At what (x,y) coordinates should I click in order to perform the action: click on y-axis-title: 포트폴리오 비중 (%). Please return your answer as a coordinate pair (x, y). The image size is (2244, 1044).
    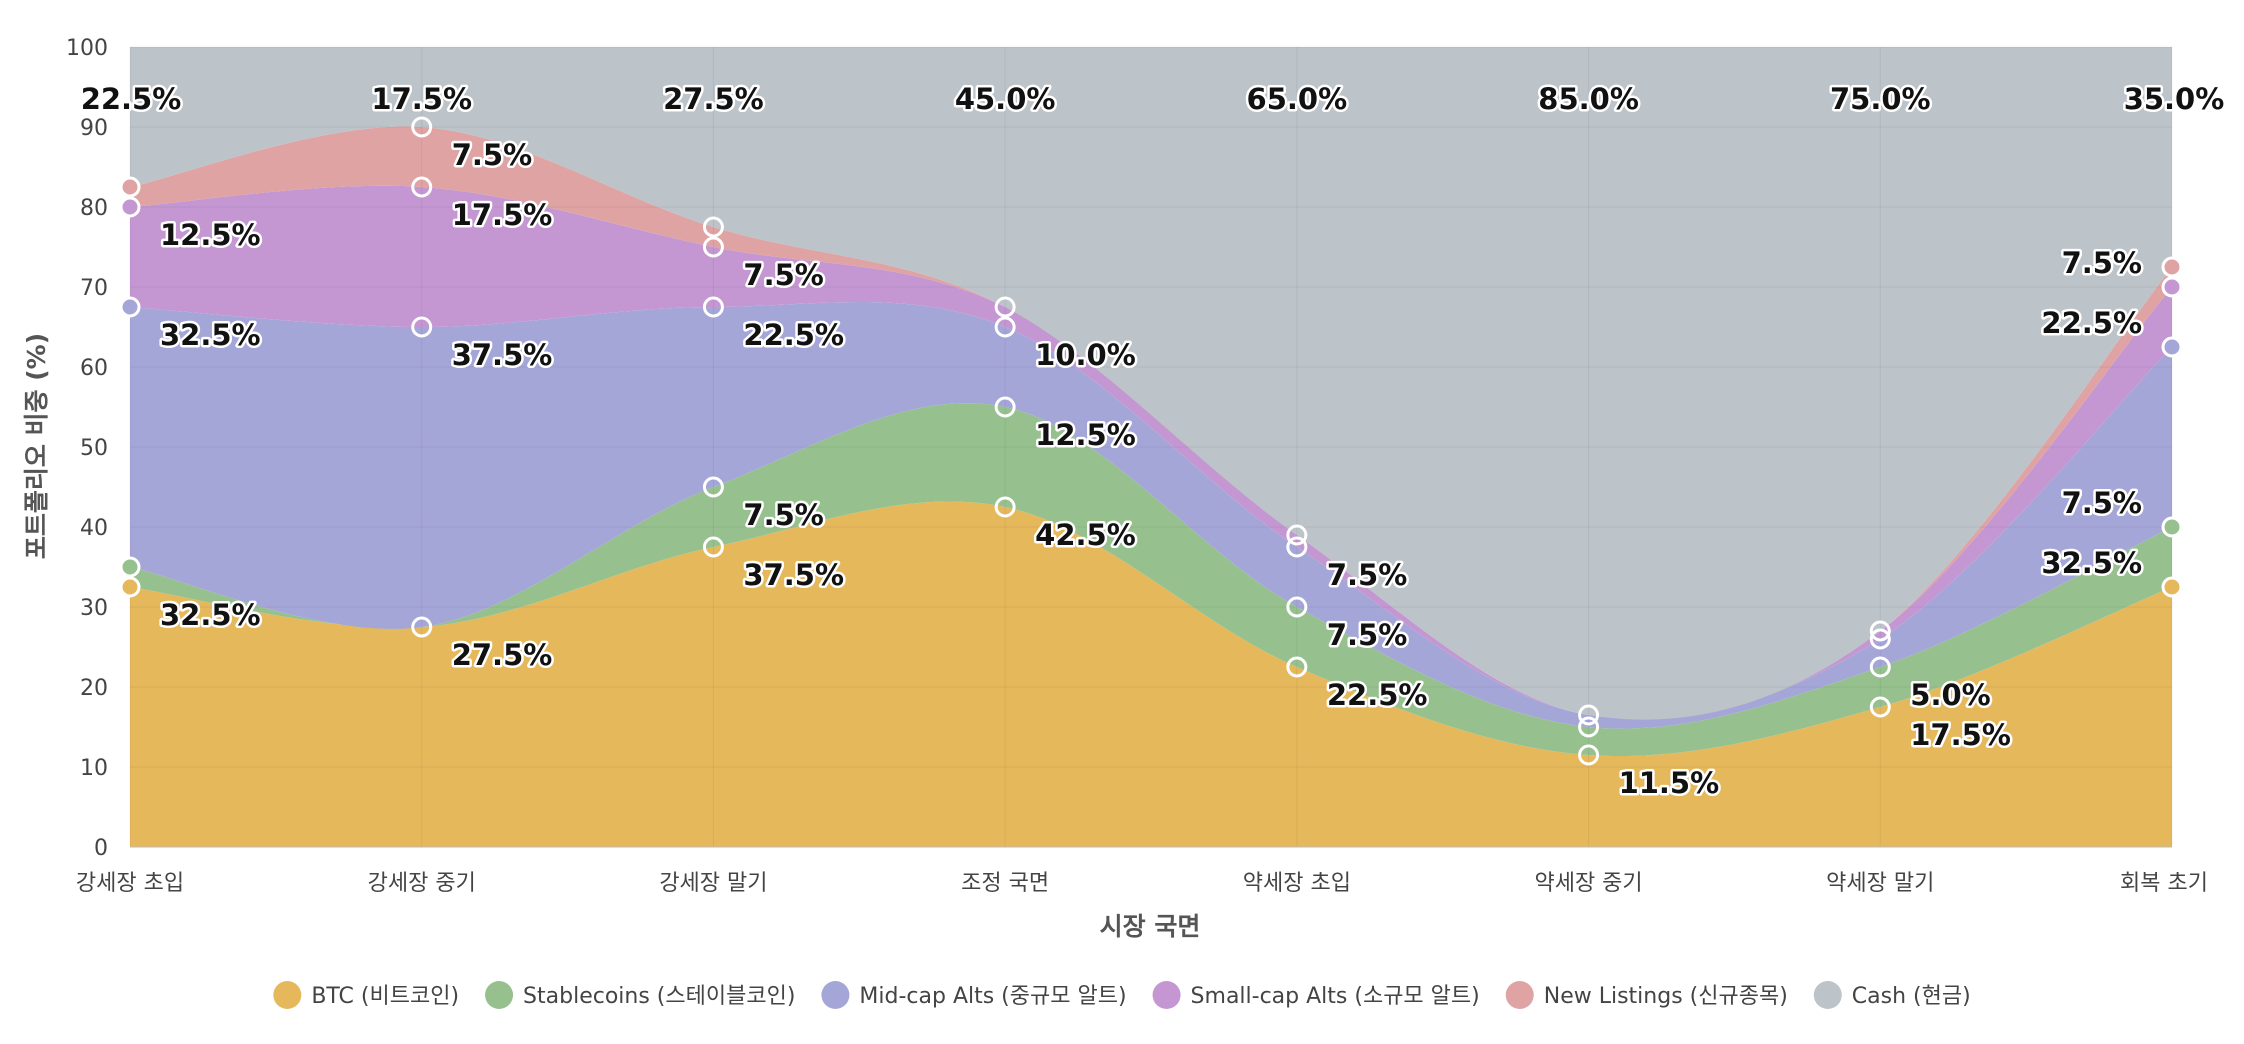
    Looking at the image, I should click on (36, 446).